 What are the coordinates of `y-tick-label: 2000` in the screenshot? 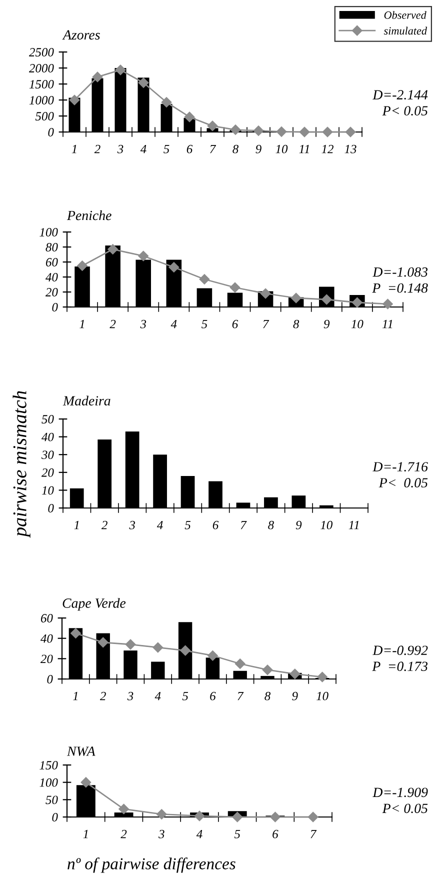 It's located at (41, 68).